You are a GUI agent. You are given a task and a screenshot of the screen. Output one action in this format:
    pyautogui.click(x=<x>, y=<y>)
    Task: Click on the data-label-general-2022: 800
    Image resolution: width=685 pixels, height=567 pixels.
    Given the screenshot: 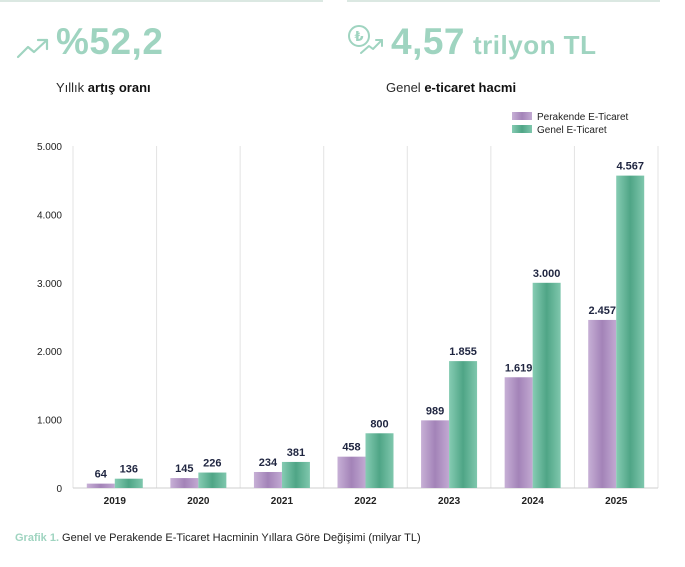 What is the action you would take?
    pyautogui.click(x=379, y=424)
    